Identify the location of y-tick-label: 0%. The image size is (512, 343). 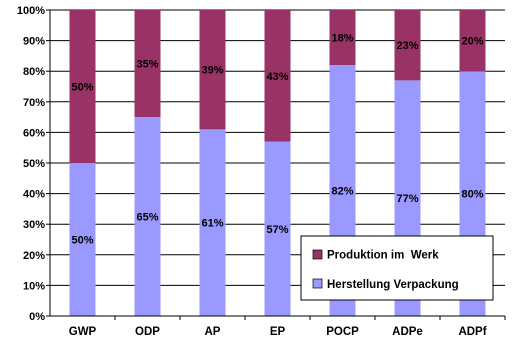
(37, 317).